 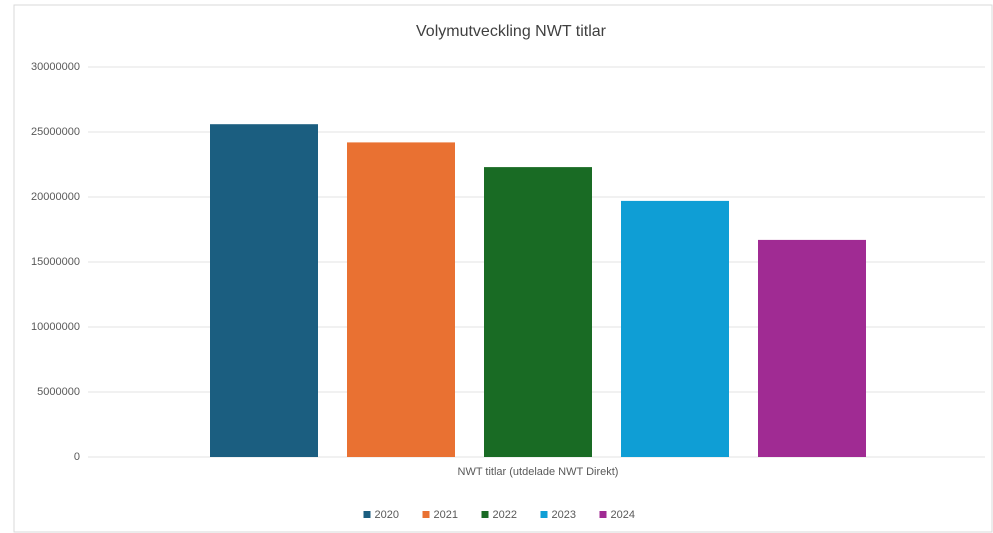 I want to click on y-tick-label: 20000000, so click(x=55, y=197).